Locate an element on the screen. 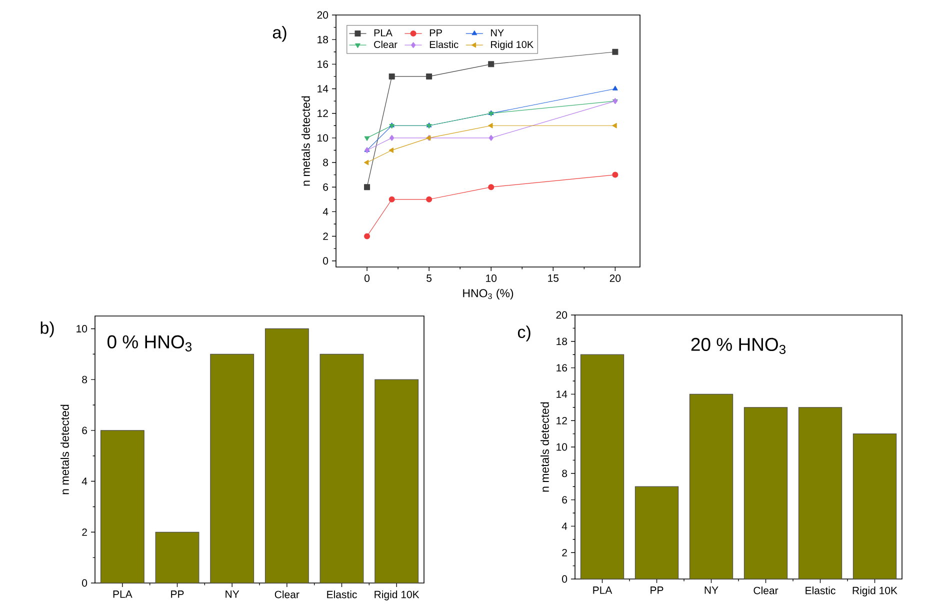 This screenshot has width=936, height=614. text: a) is located at coordinates (279, 34).